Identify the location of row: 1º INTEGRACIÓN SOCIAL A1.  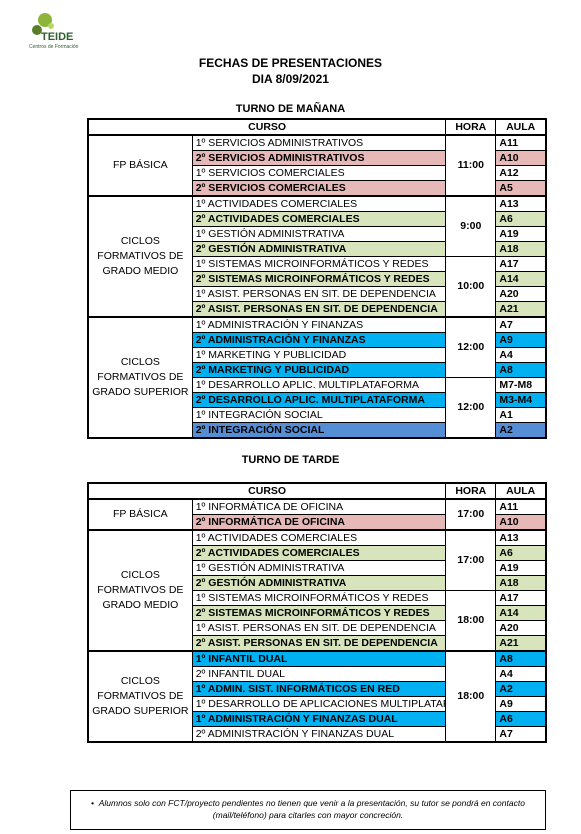
(317, 415).